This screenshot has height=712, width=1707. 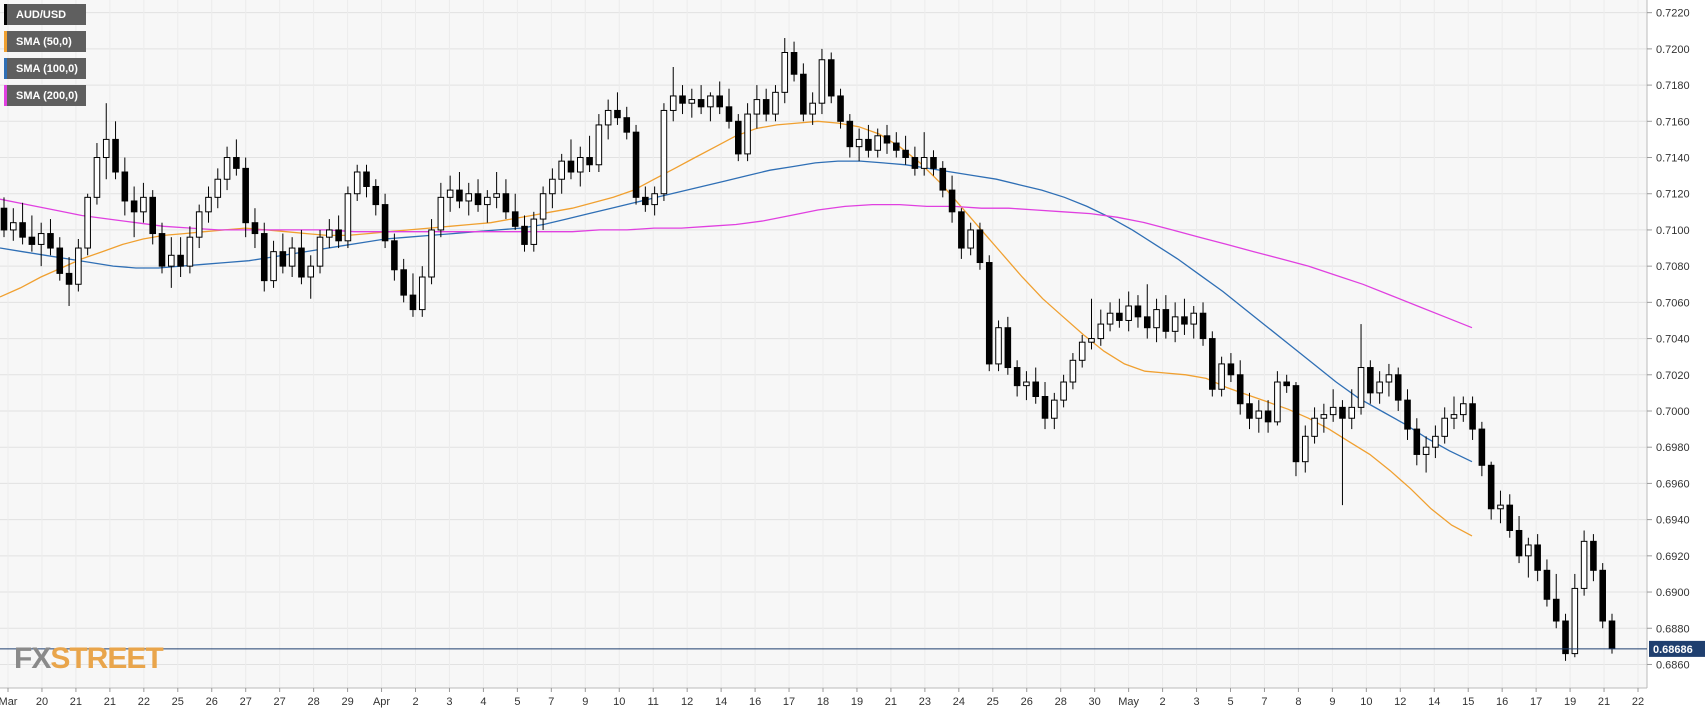 I want to click on legend-swatch-audusd, so click(x=5, y=14).